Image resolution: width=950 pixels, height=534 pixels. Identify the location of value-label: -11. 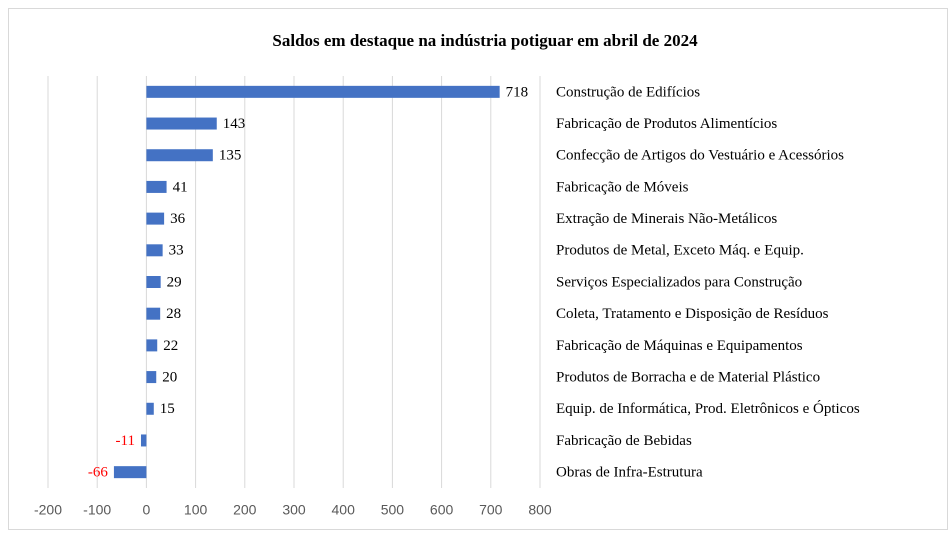
(125, 441).